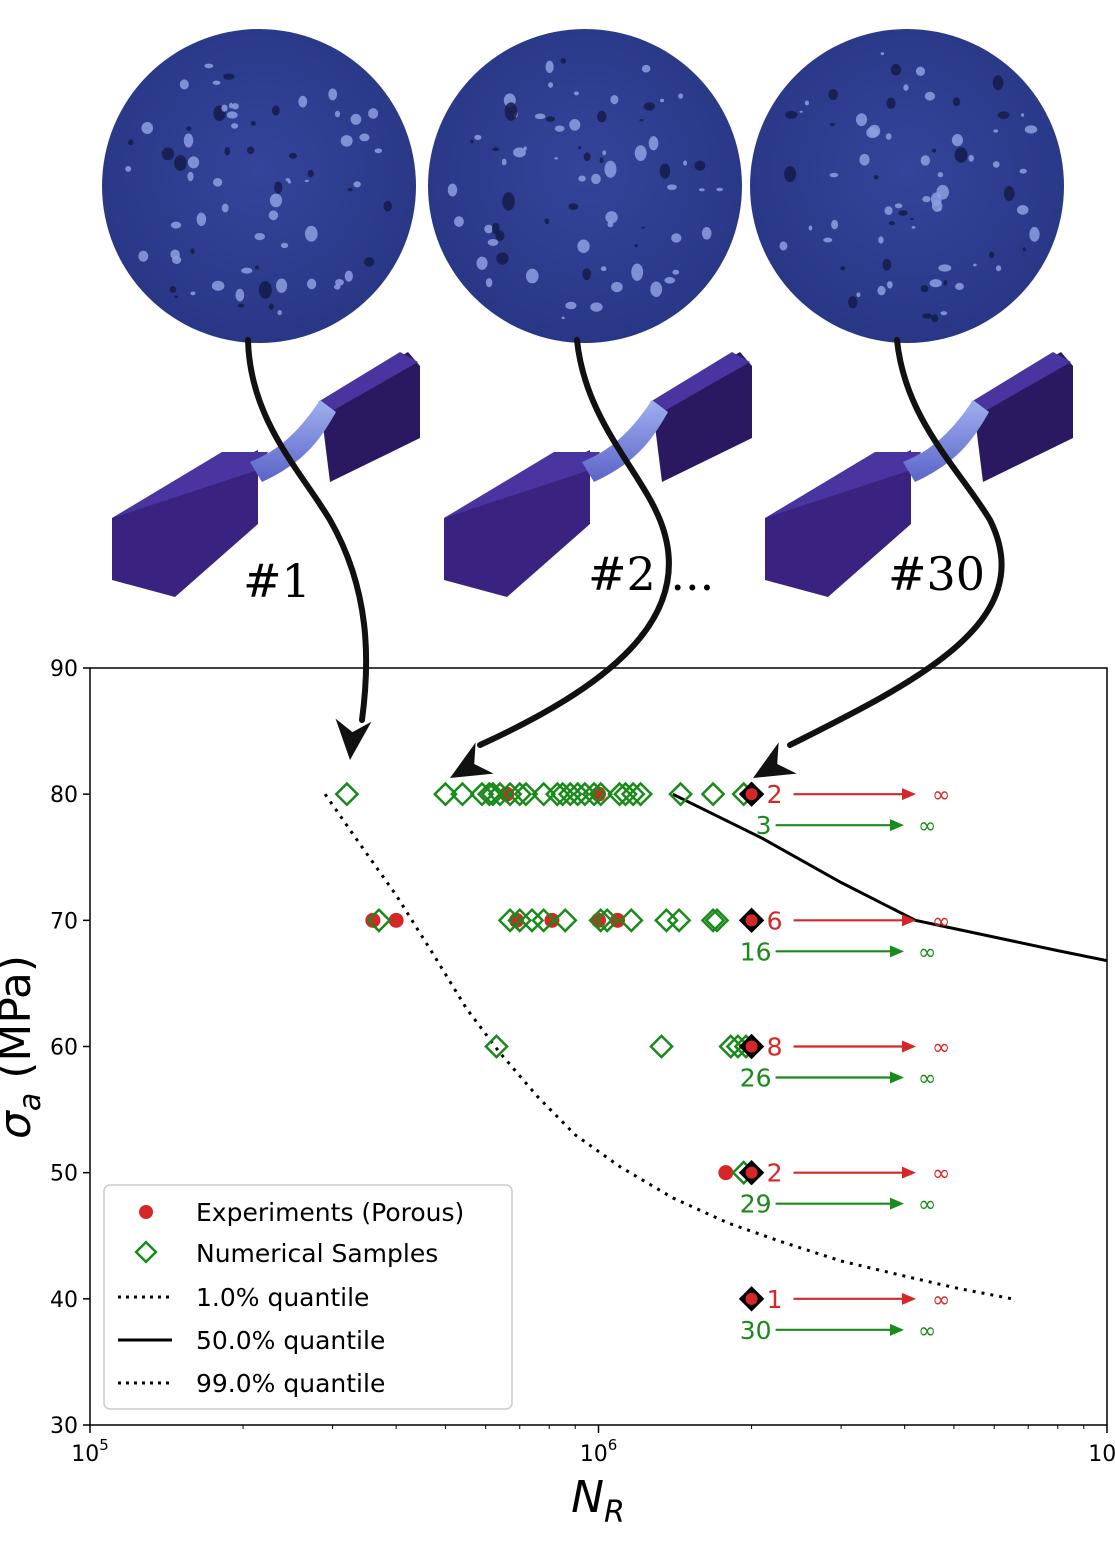 Image resolution: width=1115 pixels, height=1545 pixels. What do you see at coordinates (64, 1426) in the screenshot?
I see `y-tick-label: 30` at bounding box center [64, 1426].